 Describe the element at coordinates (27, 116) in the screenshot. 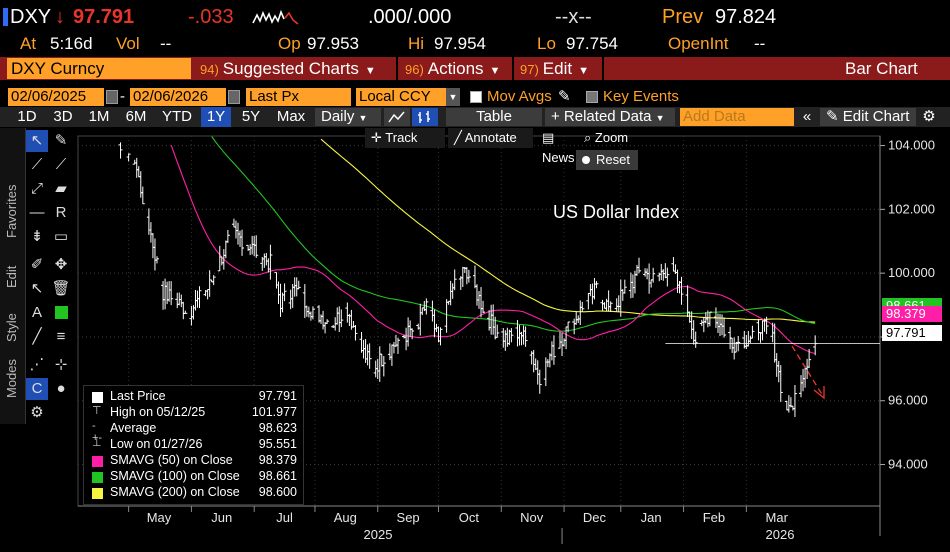

I see `period-1d: 1D` at that location.